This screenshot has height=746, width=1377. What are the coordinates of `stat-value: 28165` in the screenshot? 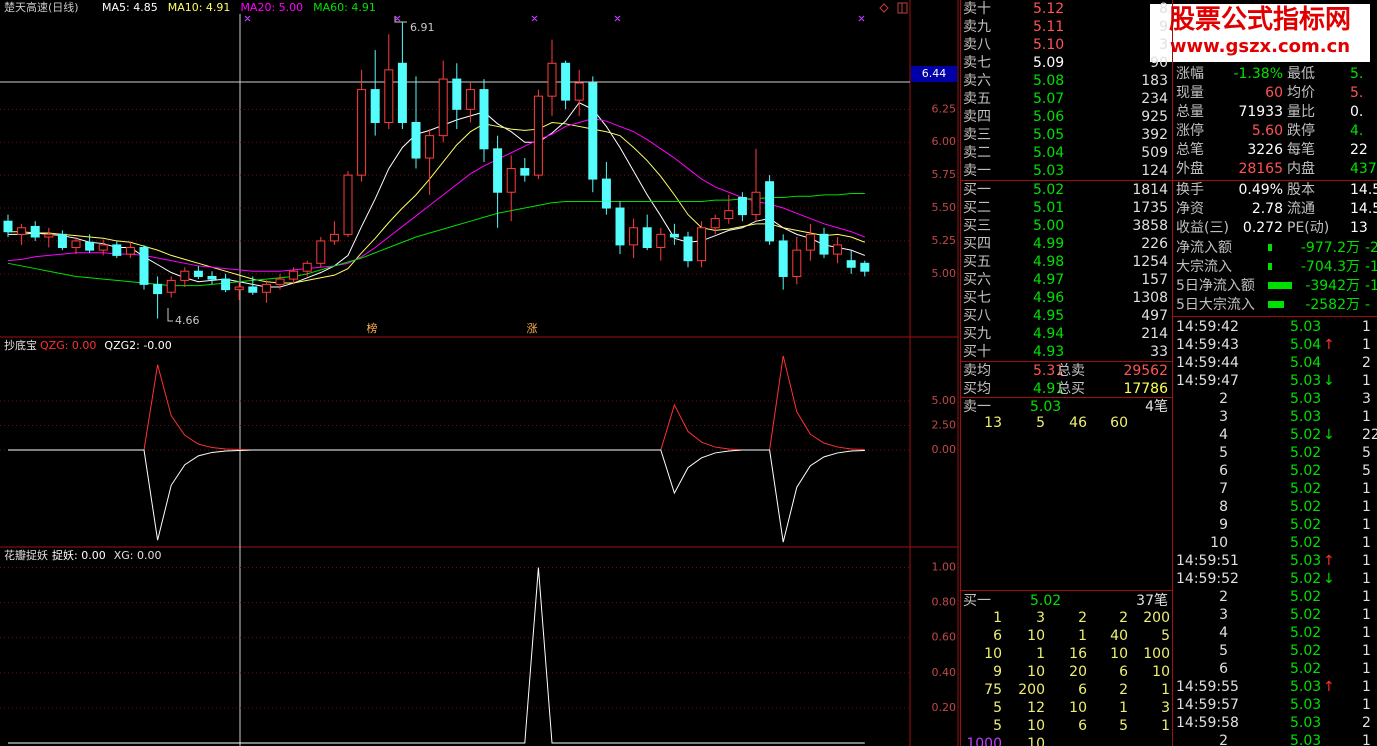 It's located at (1260, 169).